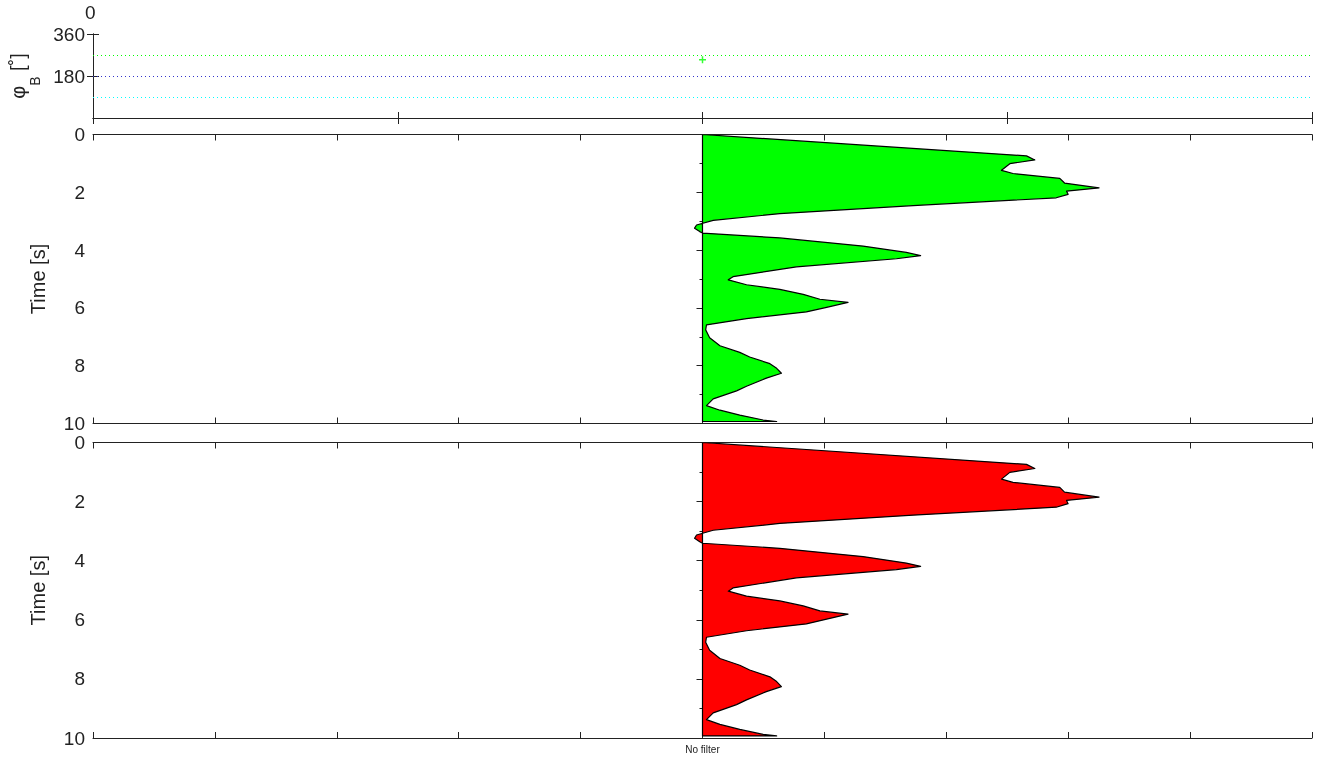  What do you see at coordinates (25, 76) in the screenshot?
I see `y-axis-title: φB [˚]` at bounding box center [25, 76].